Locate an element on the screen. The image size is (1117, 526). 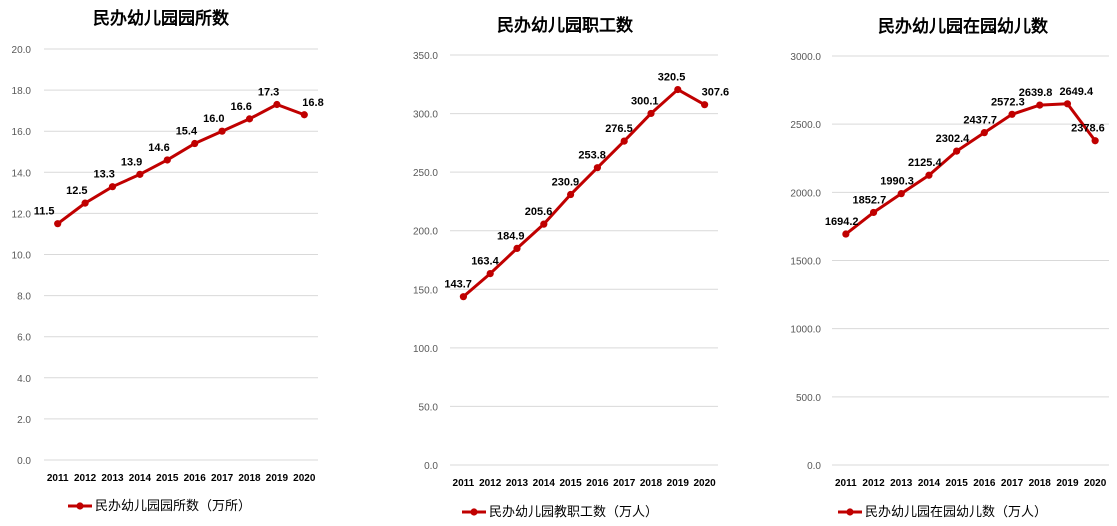
y-tick-label: 50.0 is located at coordinates (429, 407).